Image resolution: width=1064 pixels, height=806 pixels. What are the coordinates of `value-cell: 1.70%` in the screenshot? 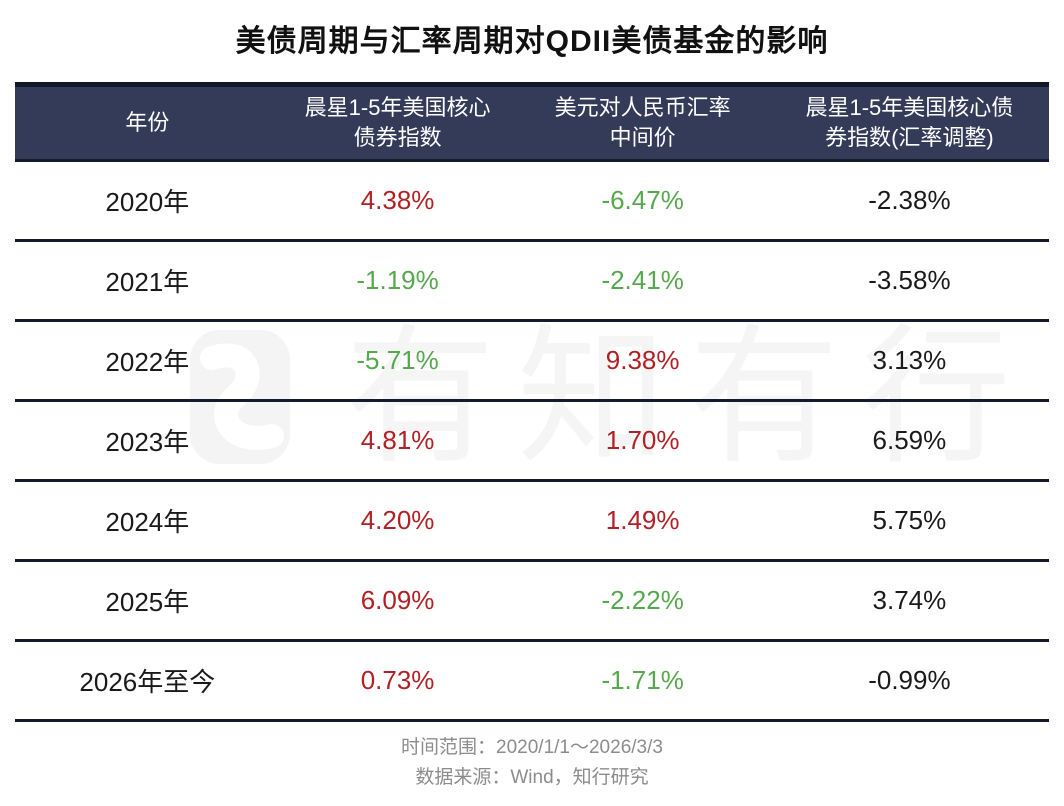 It's located at (642, 440).